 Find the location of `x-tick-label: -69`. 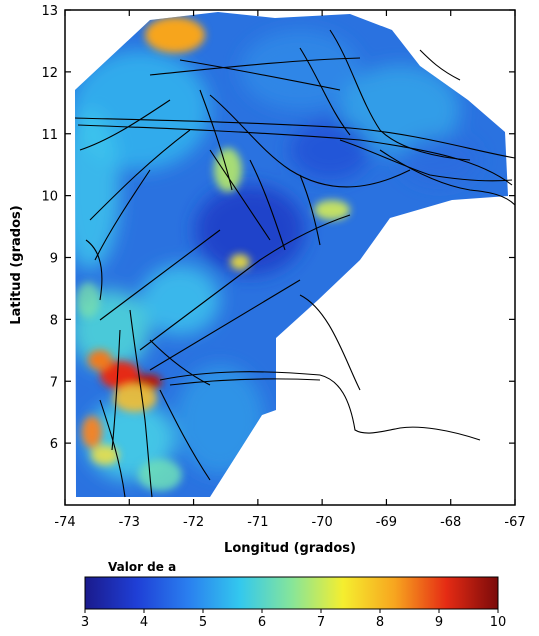

x-tick-label: -69 is located at coordinates (386, 522).